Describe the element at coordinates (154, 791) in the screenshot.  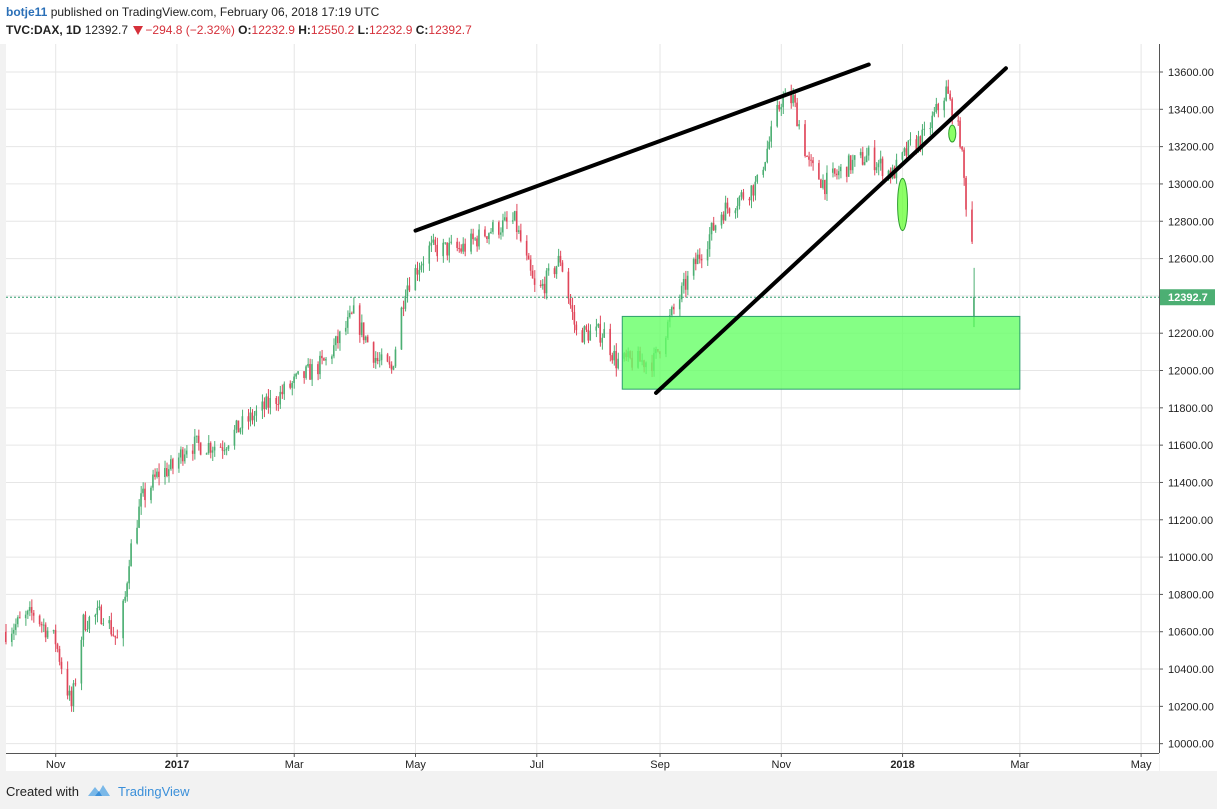
I see `tradingview-brand-link: TradingView` at that location.